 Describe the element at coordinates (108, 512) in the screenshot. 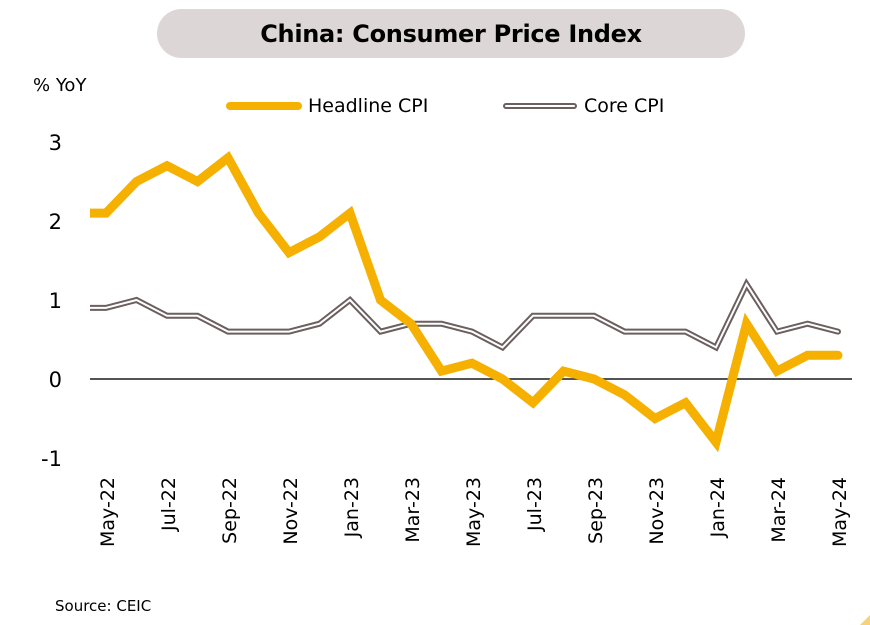

I see `x-tick-label: May-22` at that location.